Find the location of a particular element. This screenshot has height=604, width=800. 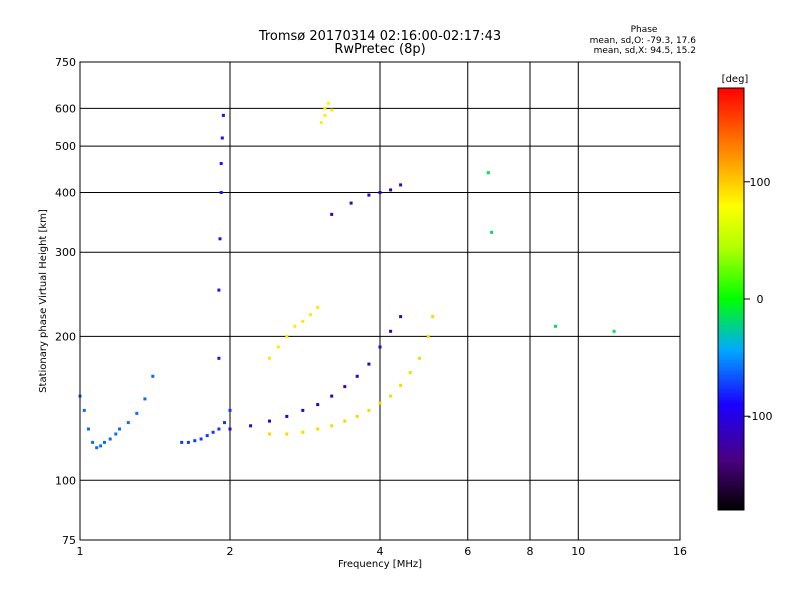

chart-subtitle: RwPretec (8p) is located at coordinates (379, 49).